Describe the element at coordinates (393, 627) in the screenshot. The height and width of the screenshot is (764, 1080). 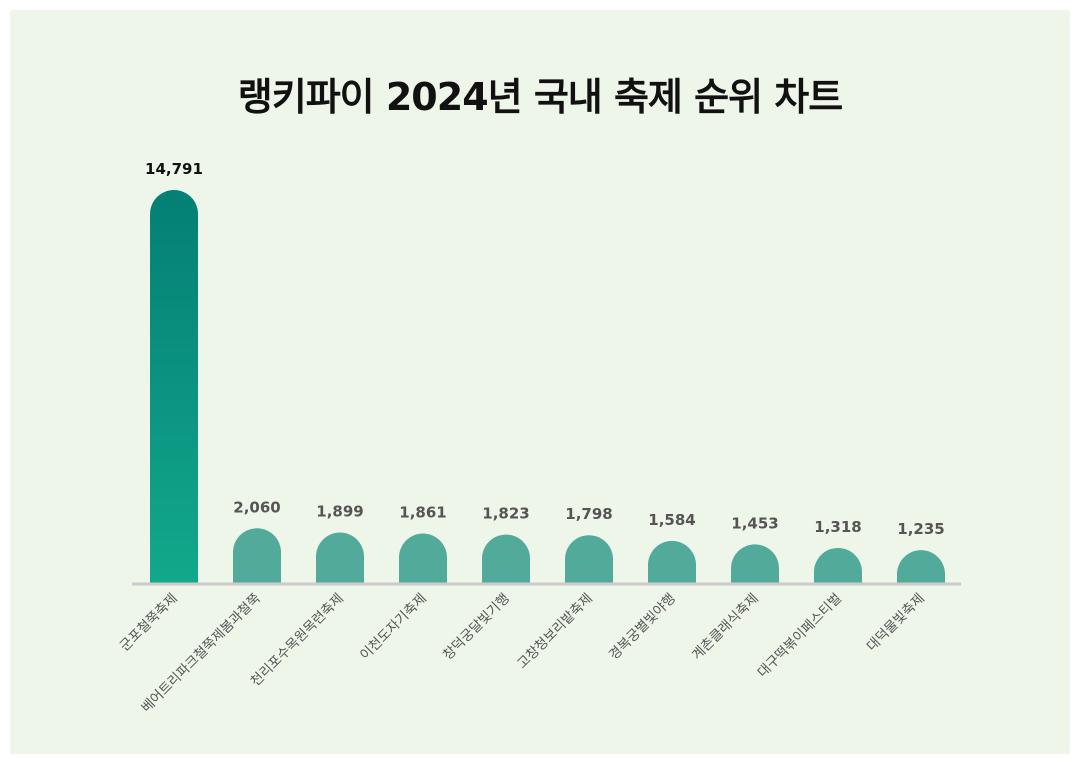
I see `category-label-4: 이천도자기축제` at that location.